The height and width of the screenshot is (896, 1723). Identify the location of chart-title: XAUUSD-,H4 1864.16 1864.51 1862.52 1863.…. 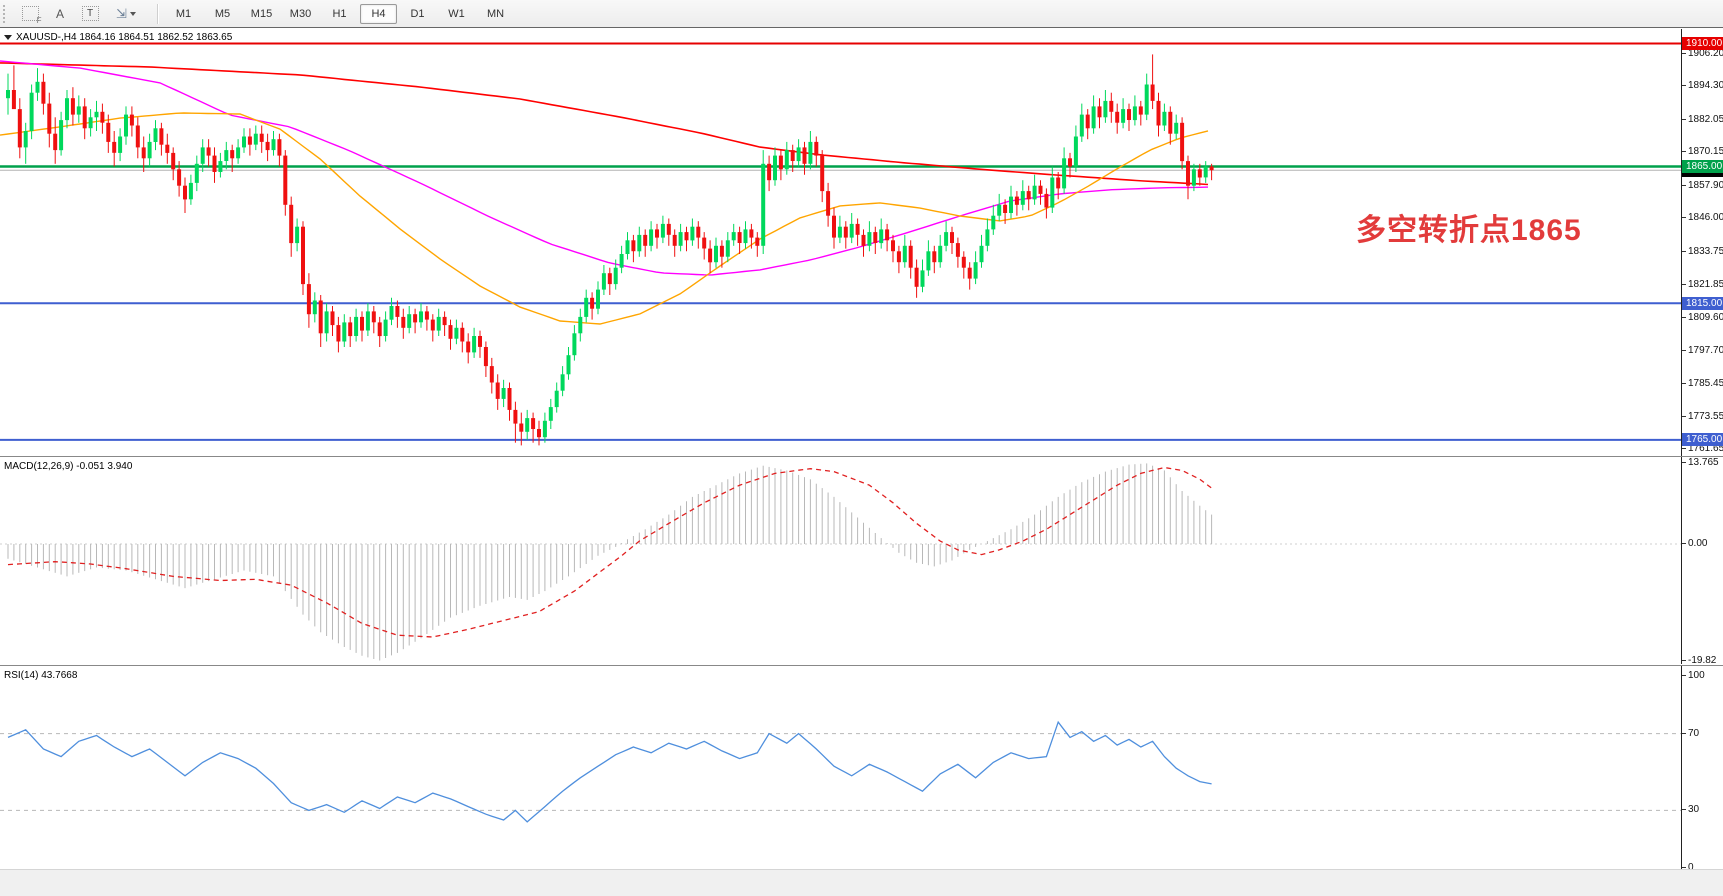
(118, 37).